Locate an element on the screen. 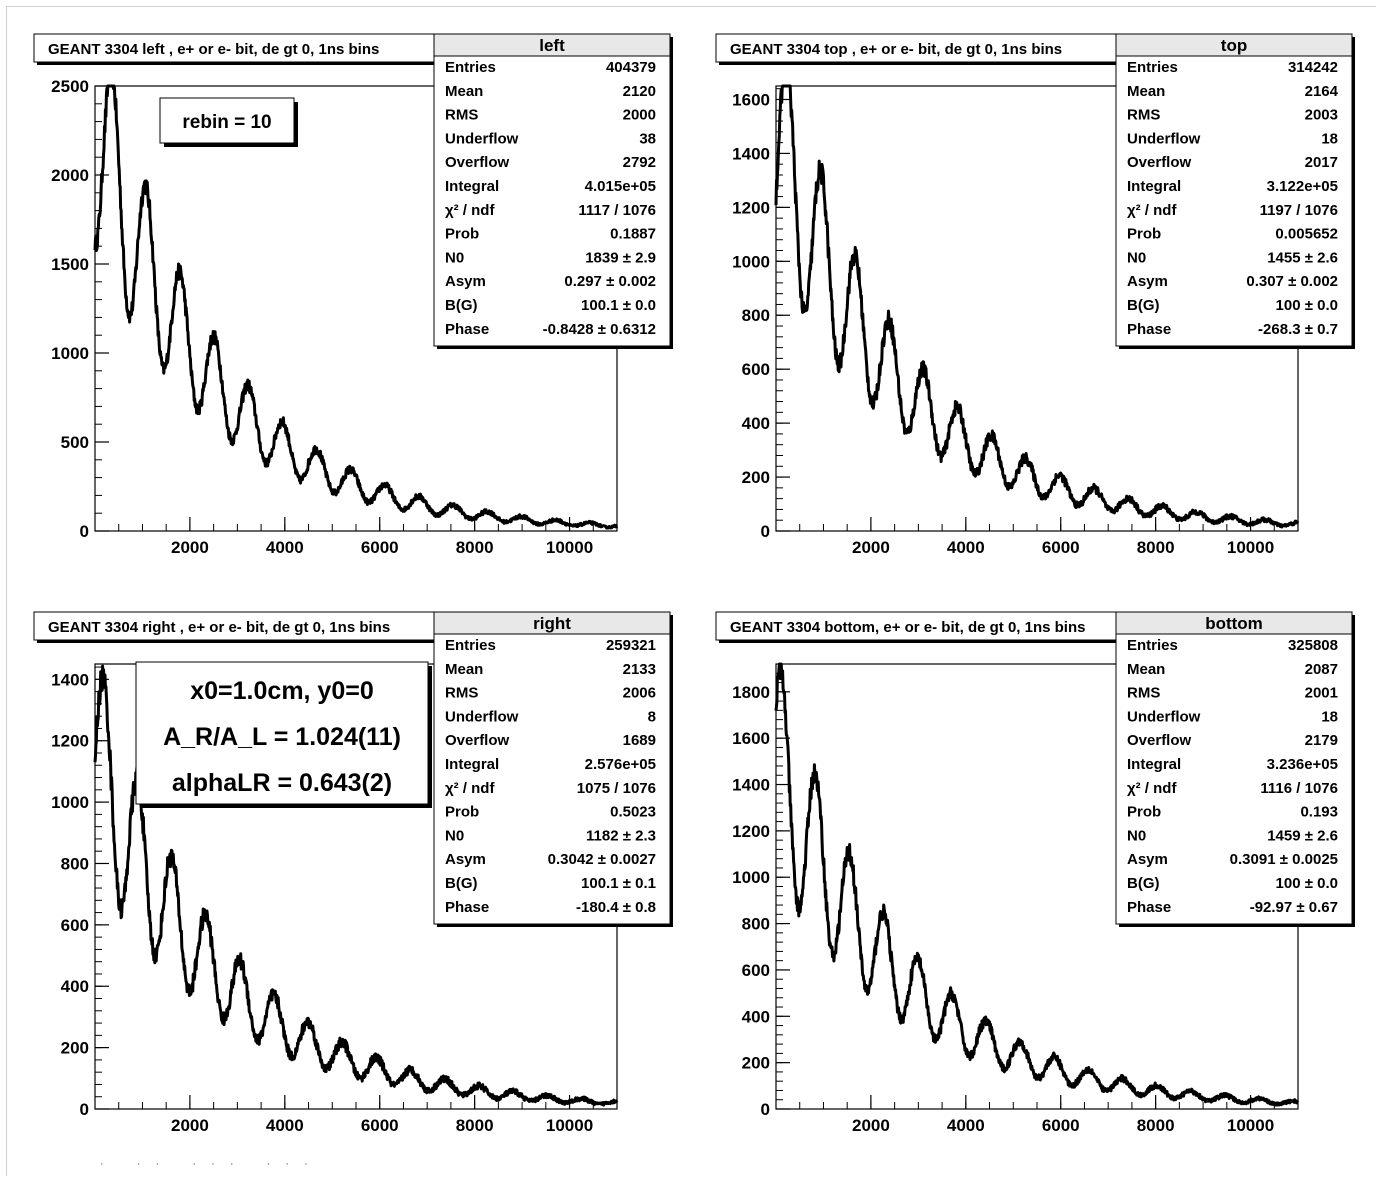 The image size is (1380, 1180). stats-title: top is located at coordinates (1234, 45).